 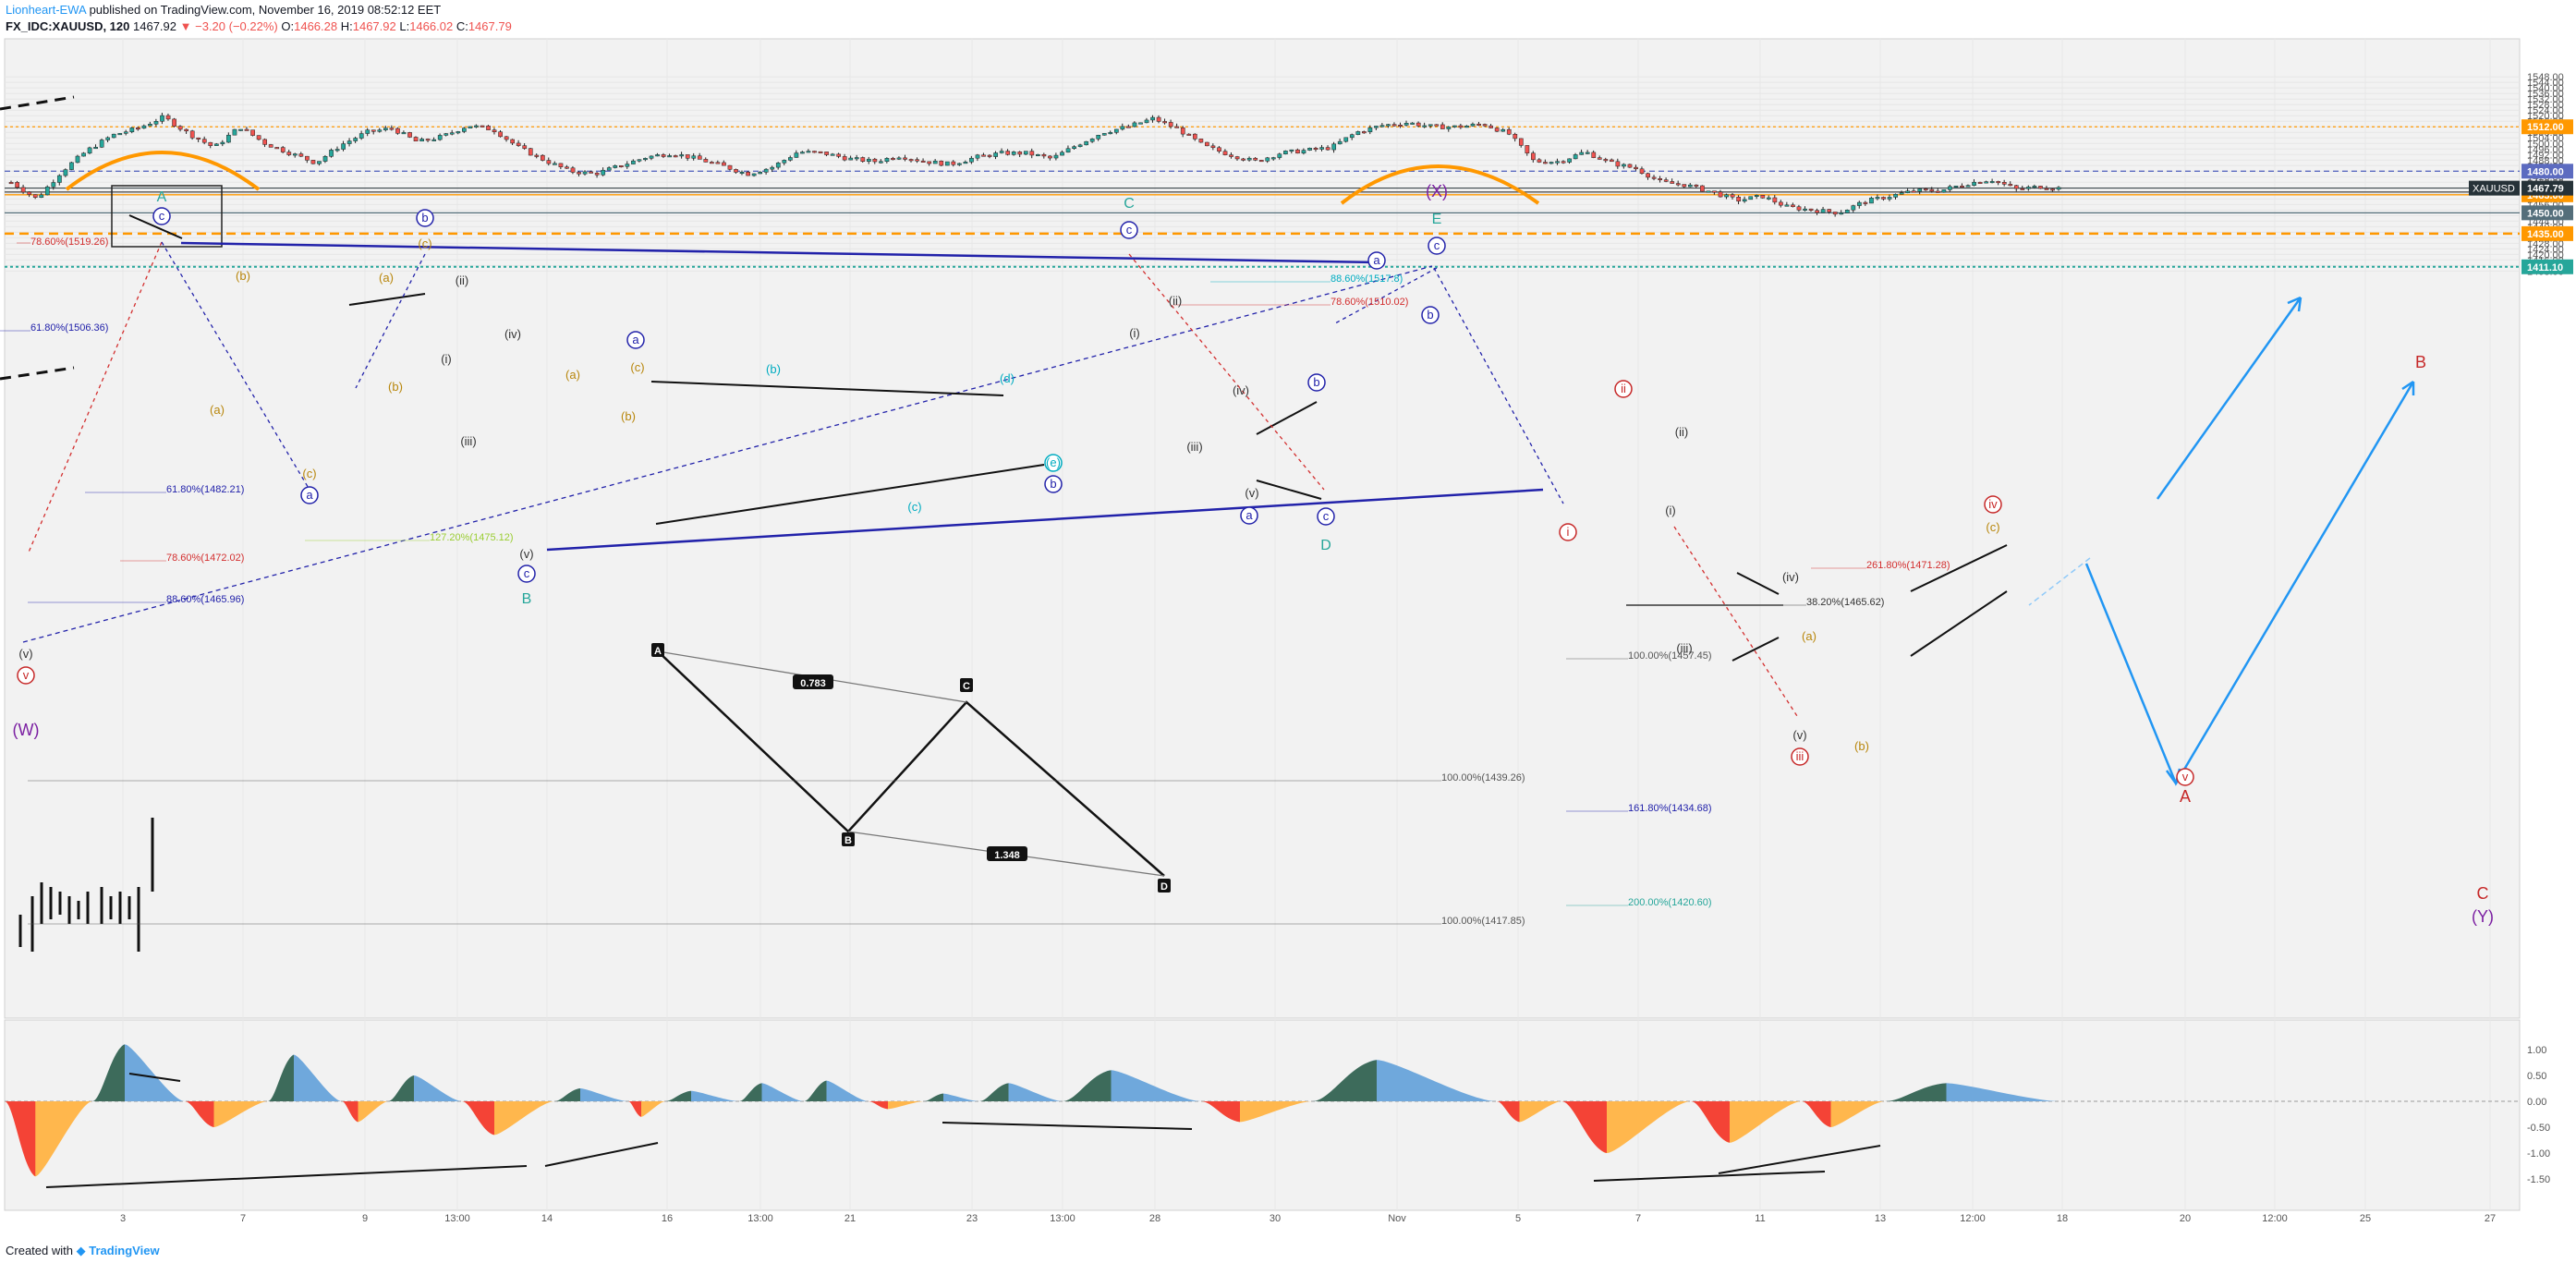 I want to click on x-tick-8: 23, so click(x=972, y=1218).